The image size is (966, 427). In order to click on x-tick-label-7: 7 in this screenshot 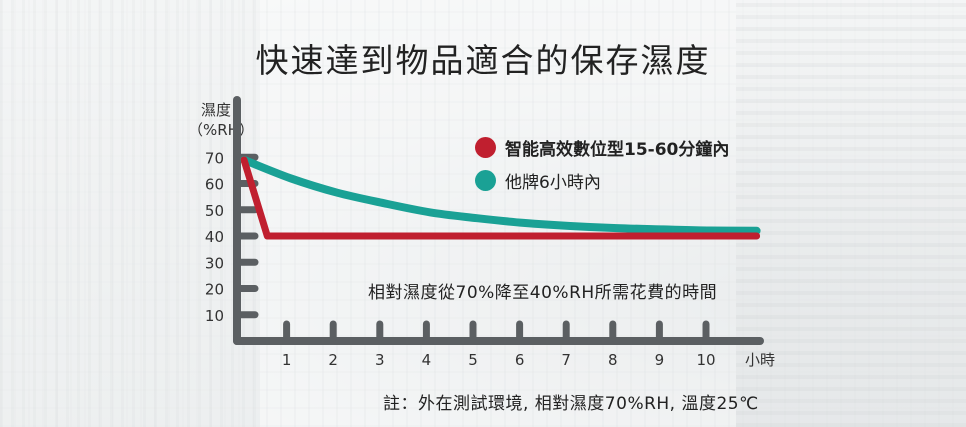, I will do `click(566, 360)`.